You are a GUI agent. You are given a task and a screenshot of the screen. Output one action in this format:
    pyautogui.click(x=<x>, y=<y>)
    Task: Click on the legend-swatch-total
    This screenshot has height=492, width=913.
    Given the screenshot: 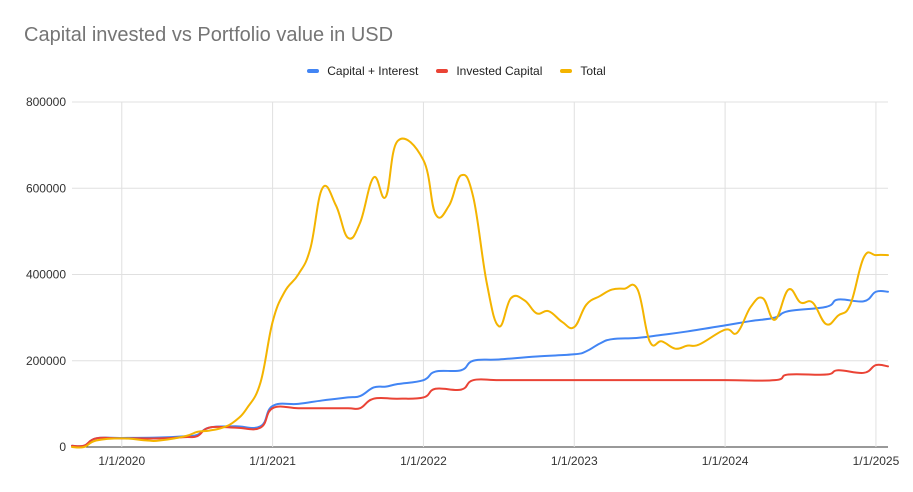 What is the action you would take?
    pyautogui.click(x=566, y=71)
    